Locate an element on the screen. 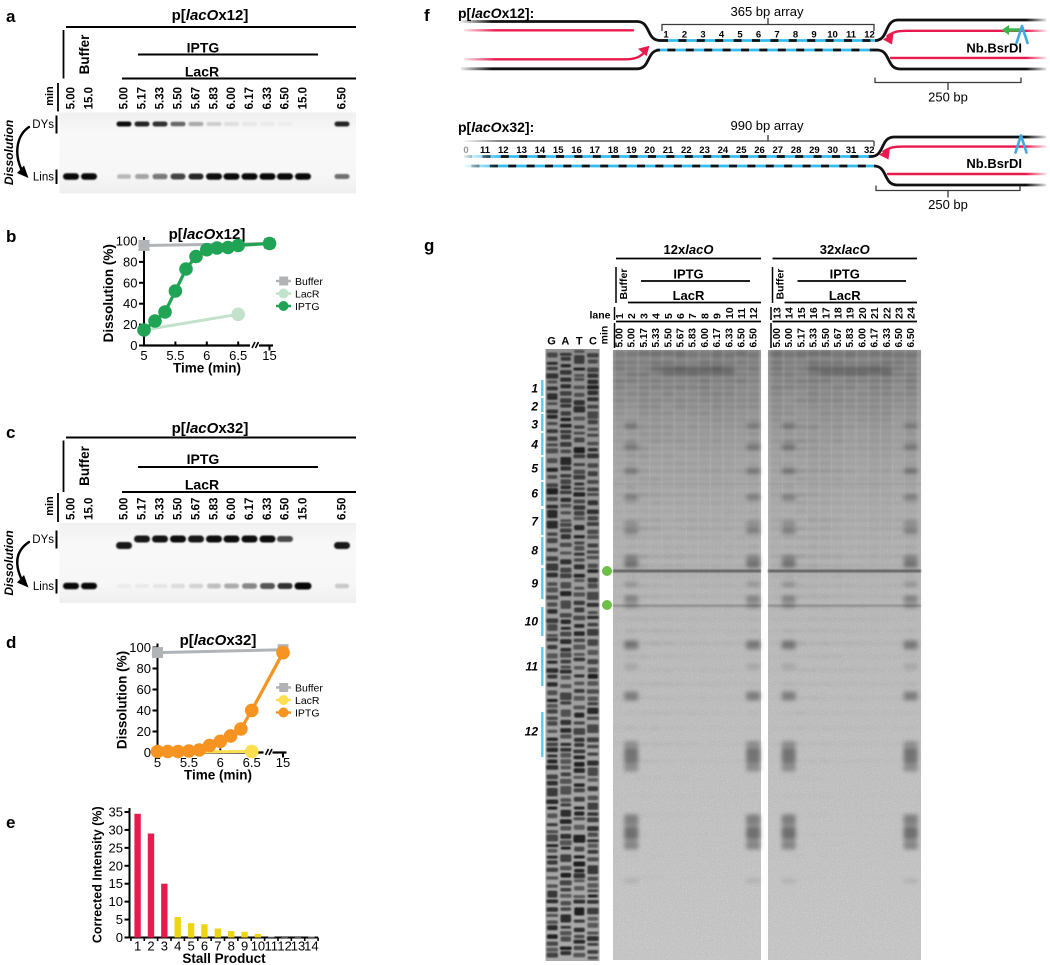 The height and width of the screenshot is (965, 1050). svg-text: 26 is located at coordinates (759, 150).